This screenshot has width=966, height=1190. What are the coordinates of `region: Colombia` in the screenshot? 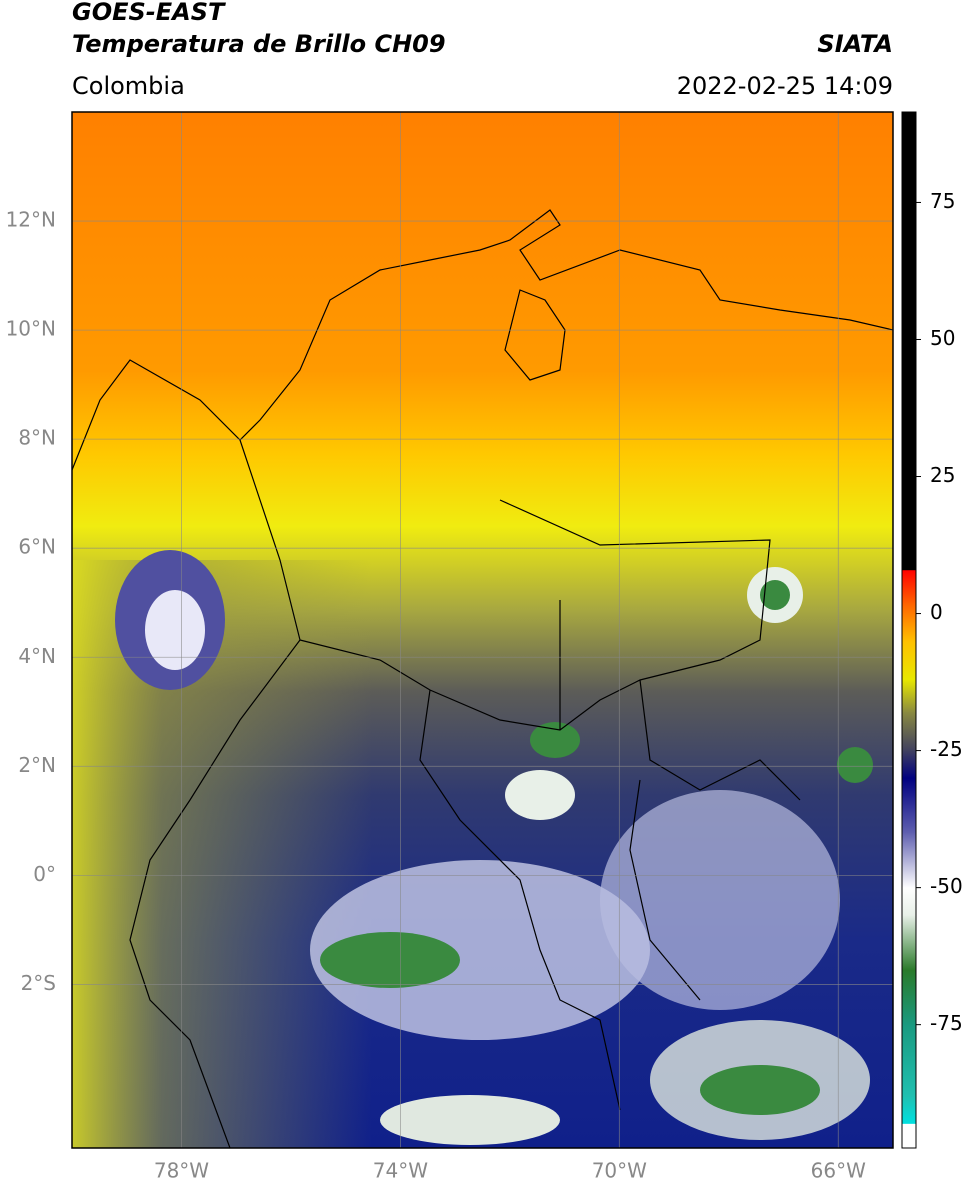 It's located at (128, 86).